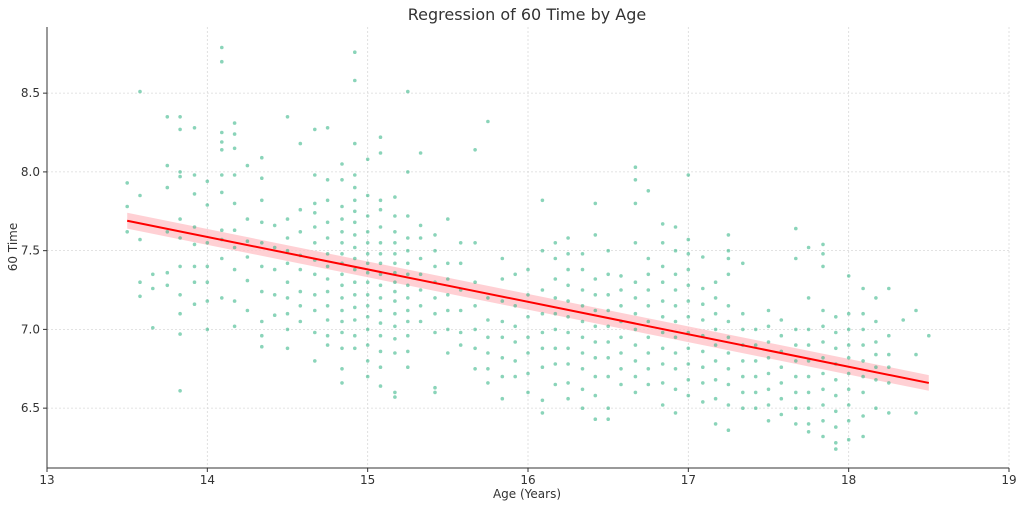 This screenshot has width=1024, height=508. What do you see at coordinates (367, 480) in the screenshot?
I see `x-tick-label: 15` at bounding box center [367, 480].